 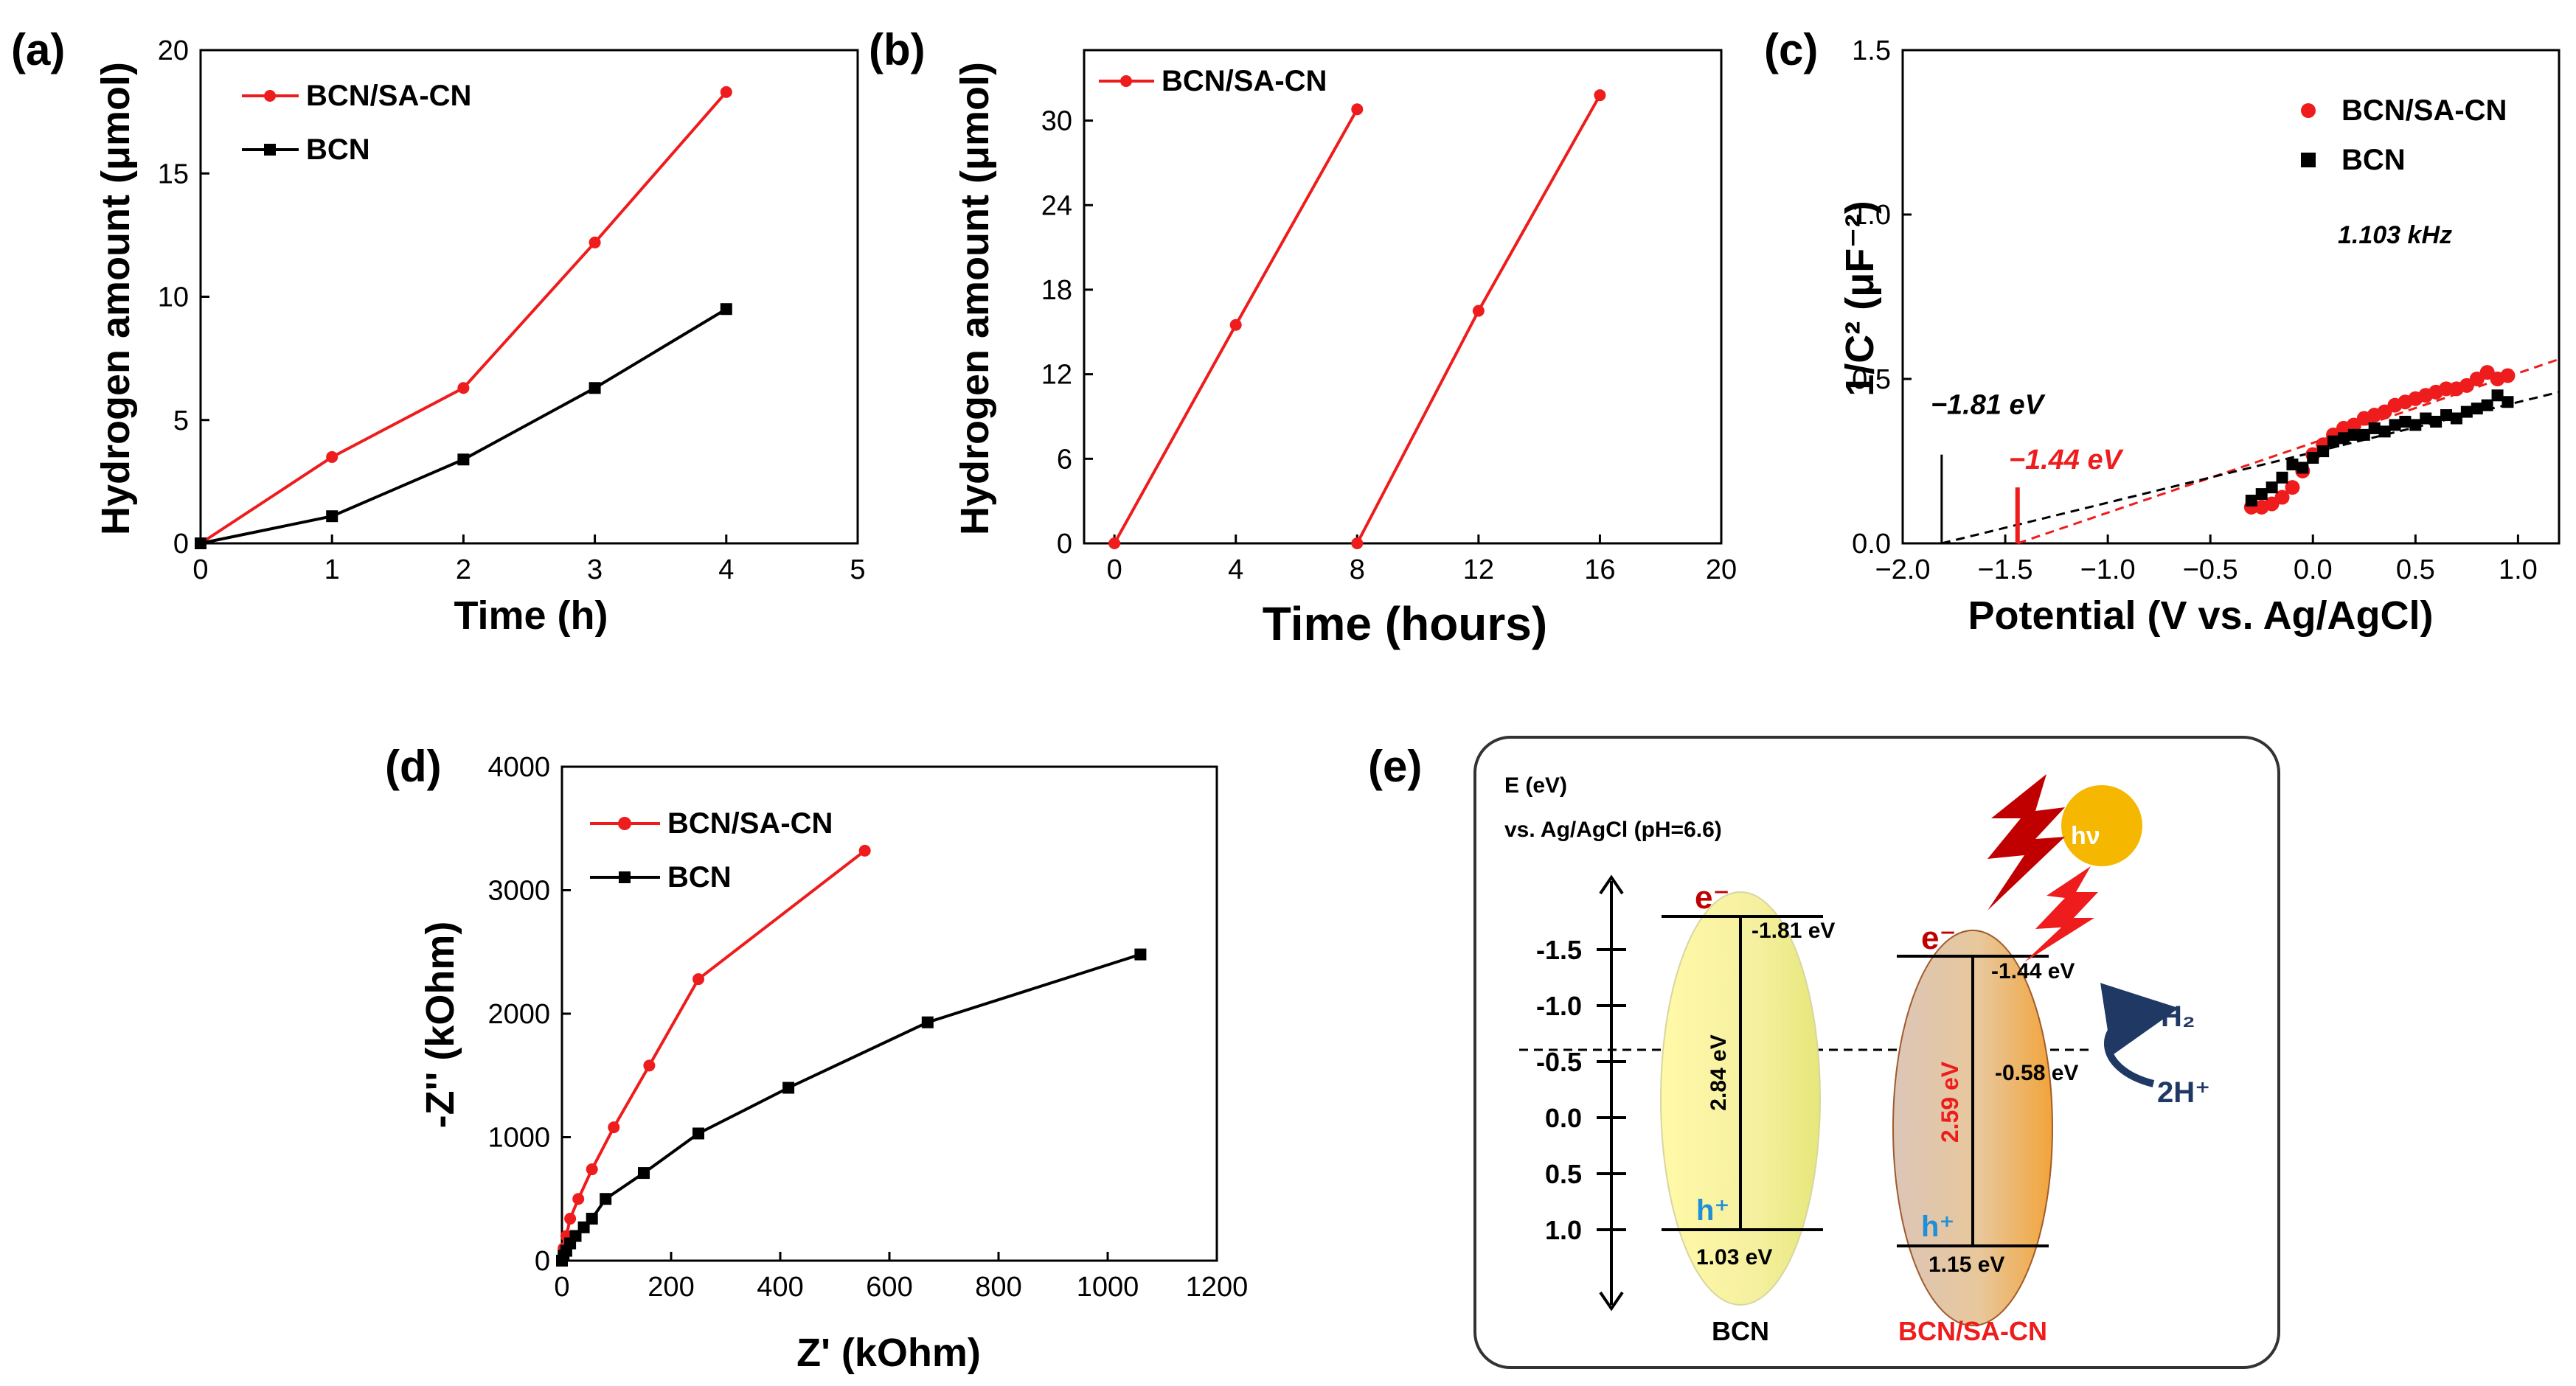 What do you see at coordinates (1559, 1006) in the screenshot?
I see `energy-tick-label: -1.0` at bounding box center [1559, 1006].